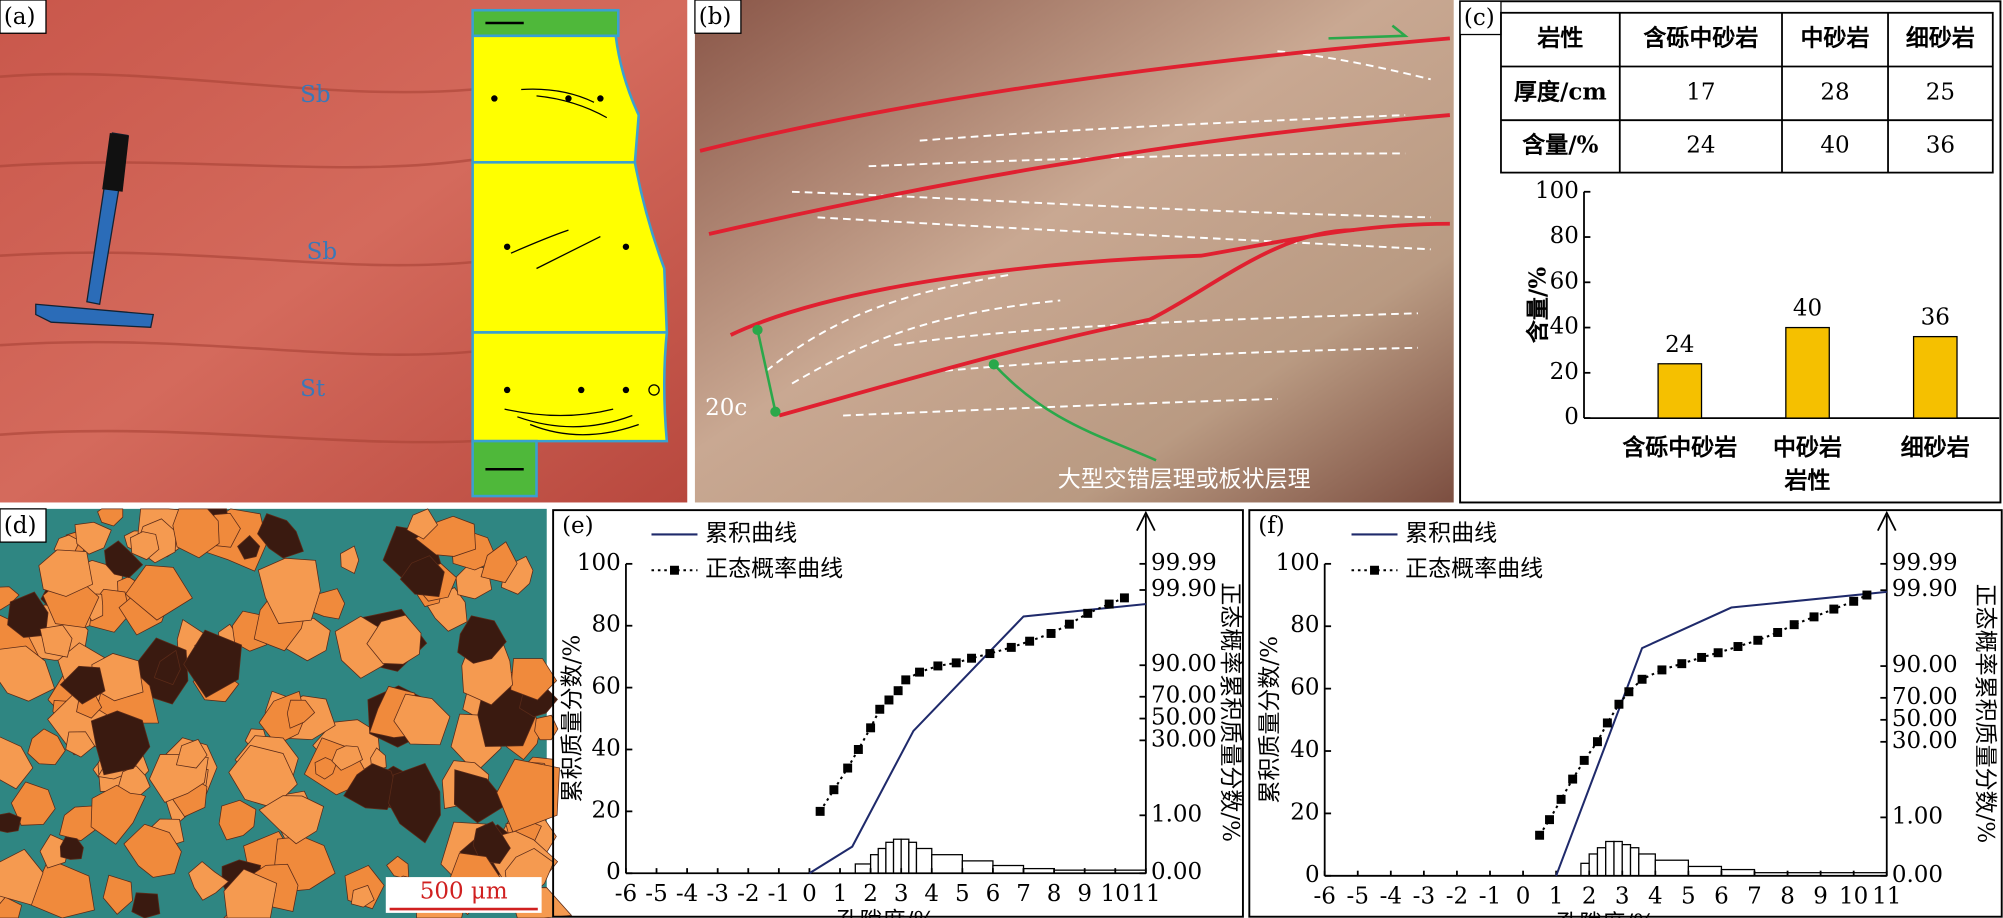 Image resolution: width=2003 pixels, height=918 pixels. What do you see at coordinates (1940, 38) in the screenshot?
I see `table-header: 细砂岩` at bounding box center [1940, 38].